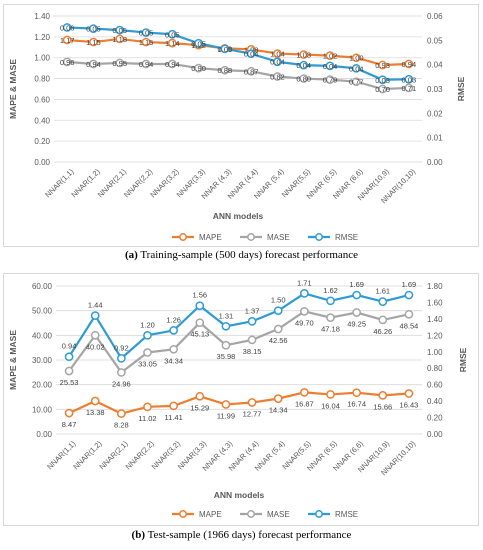 The image size is (483, 550). Describe the element at coordinates (356, 404) in the screenshot. I see `data-label-mape: 16.74` at that location.